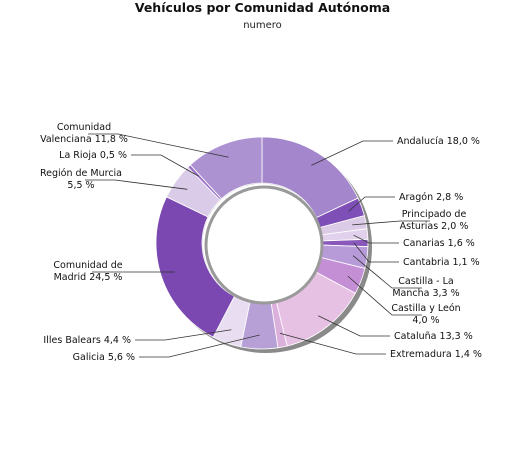  What do you see at coordinates (439, 243) in the screenshot?
I see `slice-label-canarias: Canarias 1,6 %` at bounding box center [439, 243].